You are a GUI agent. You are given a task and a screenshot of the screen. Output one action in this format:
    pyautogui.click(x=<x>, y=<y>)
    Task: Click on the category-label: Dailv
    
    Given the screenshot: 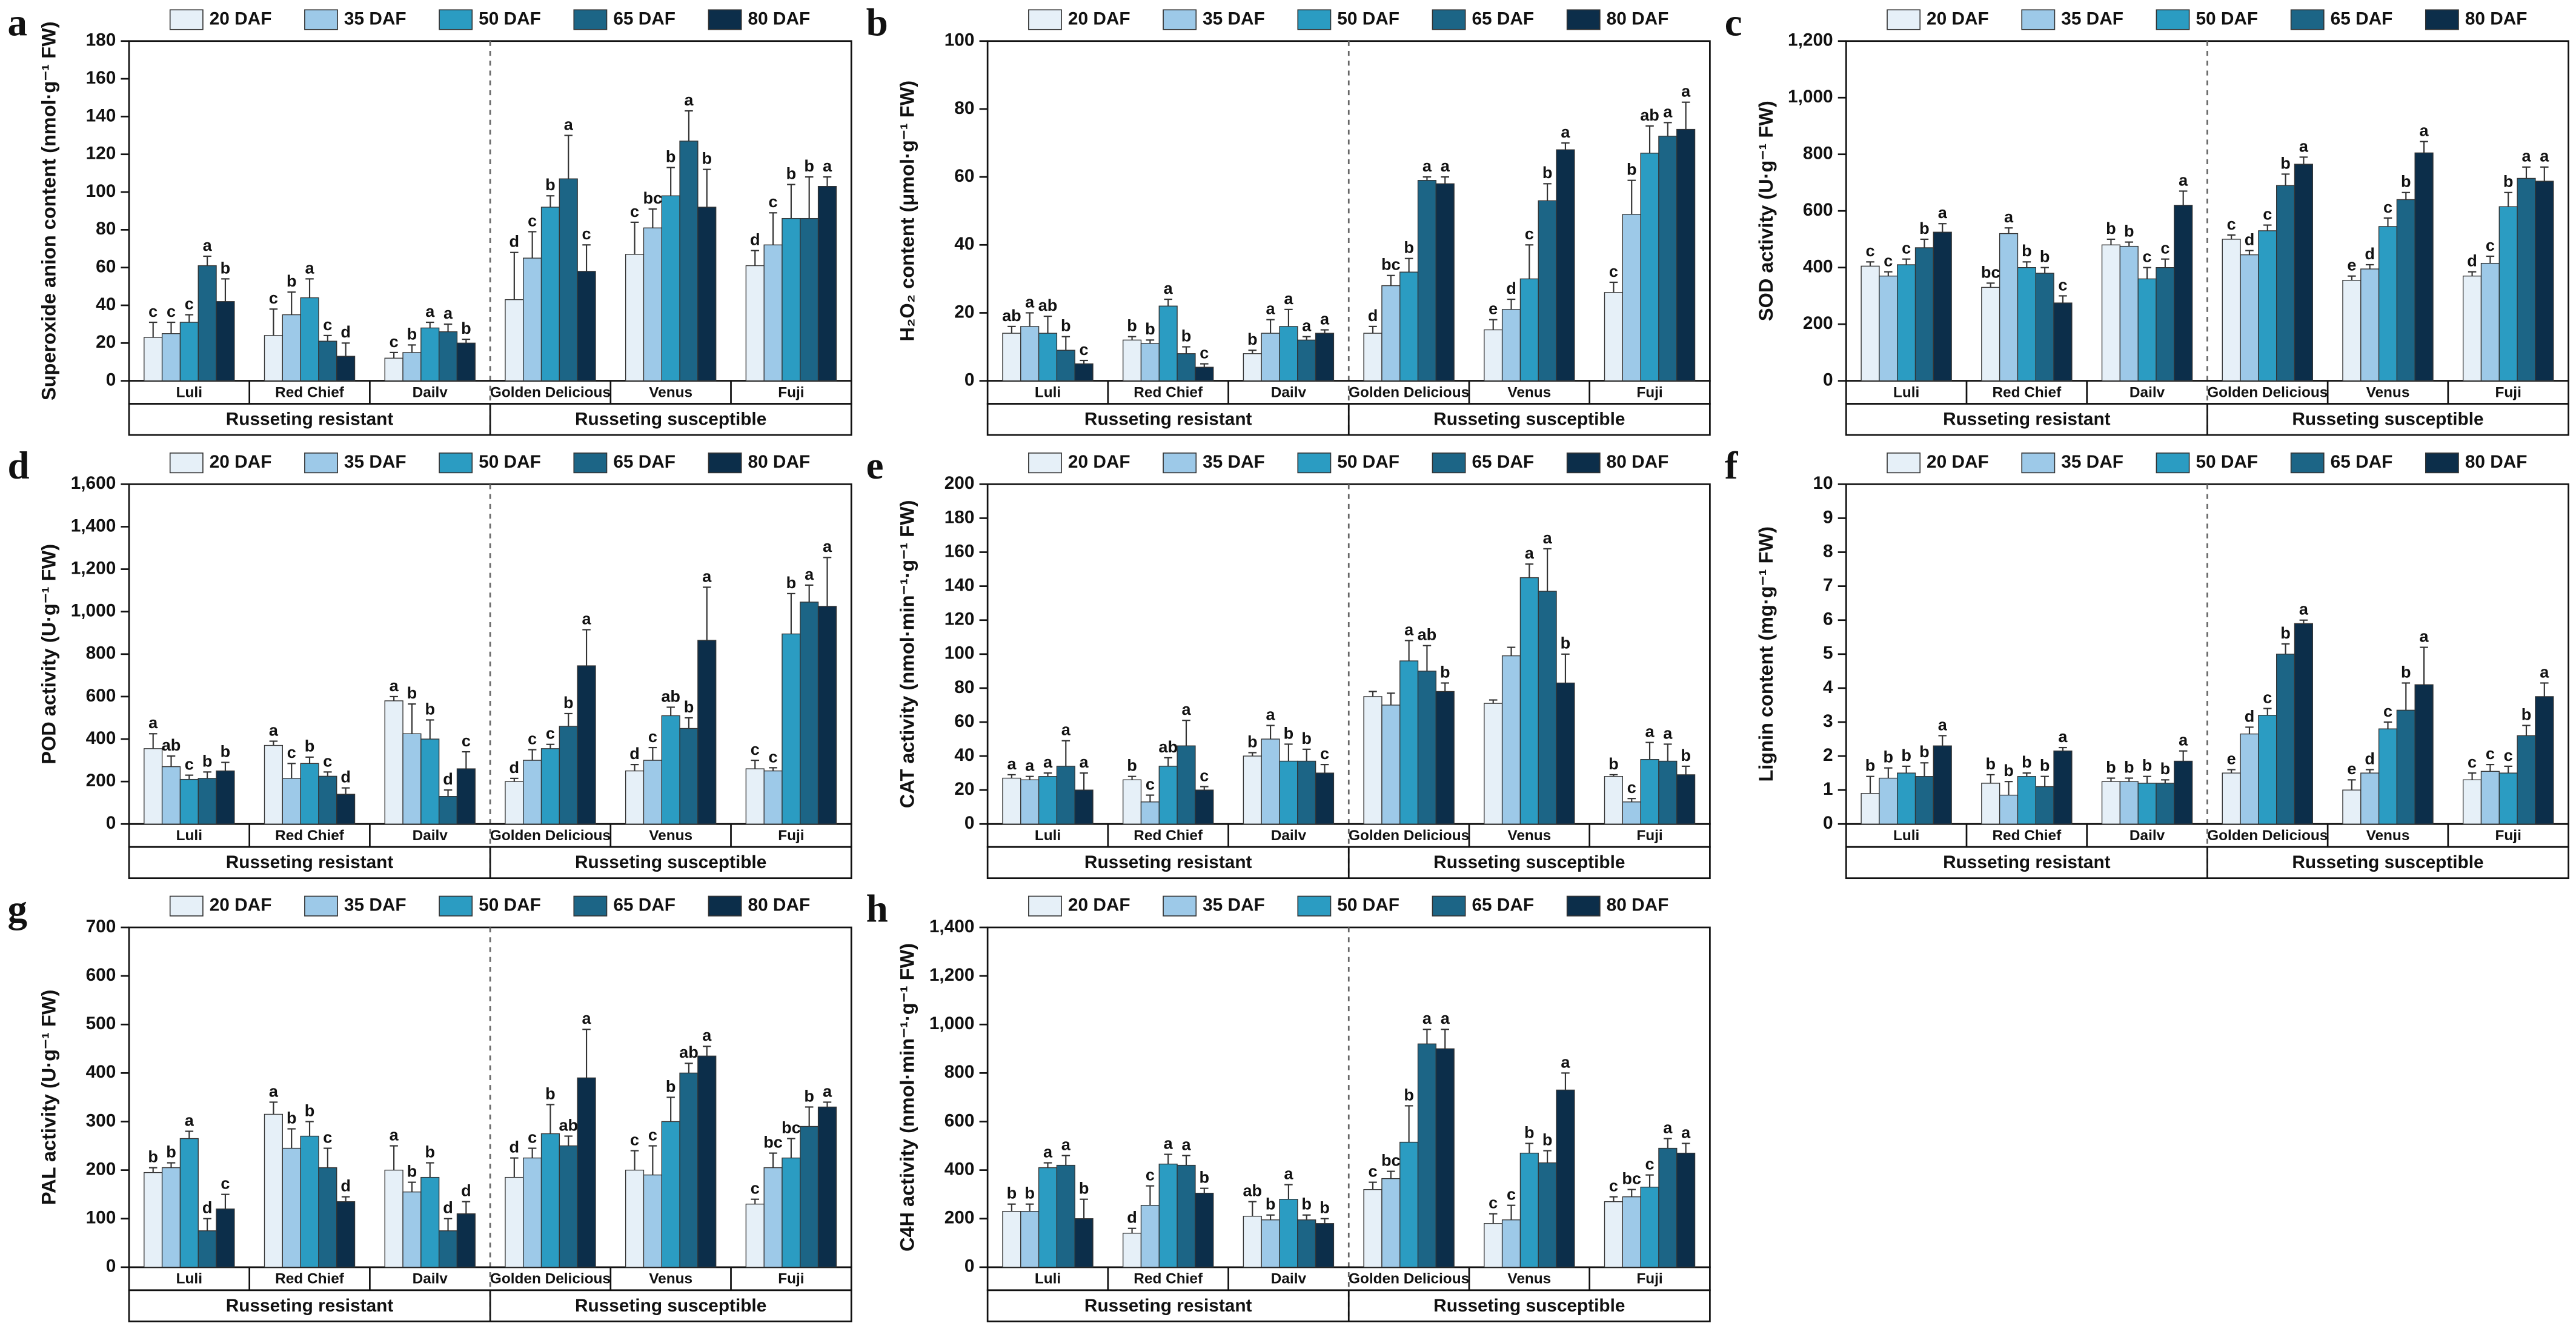 What is the action you would take?
    pyautogui.click(x=2147, y=392)
    